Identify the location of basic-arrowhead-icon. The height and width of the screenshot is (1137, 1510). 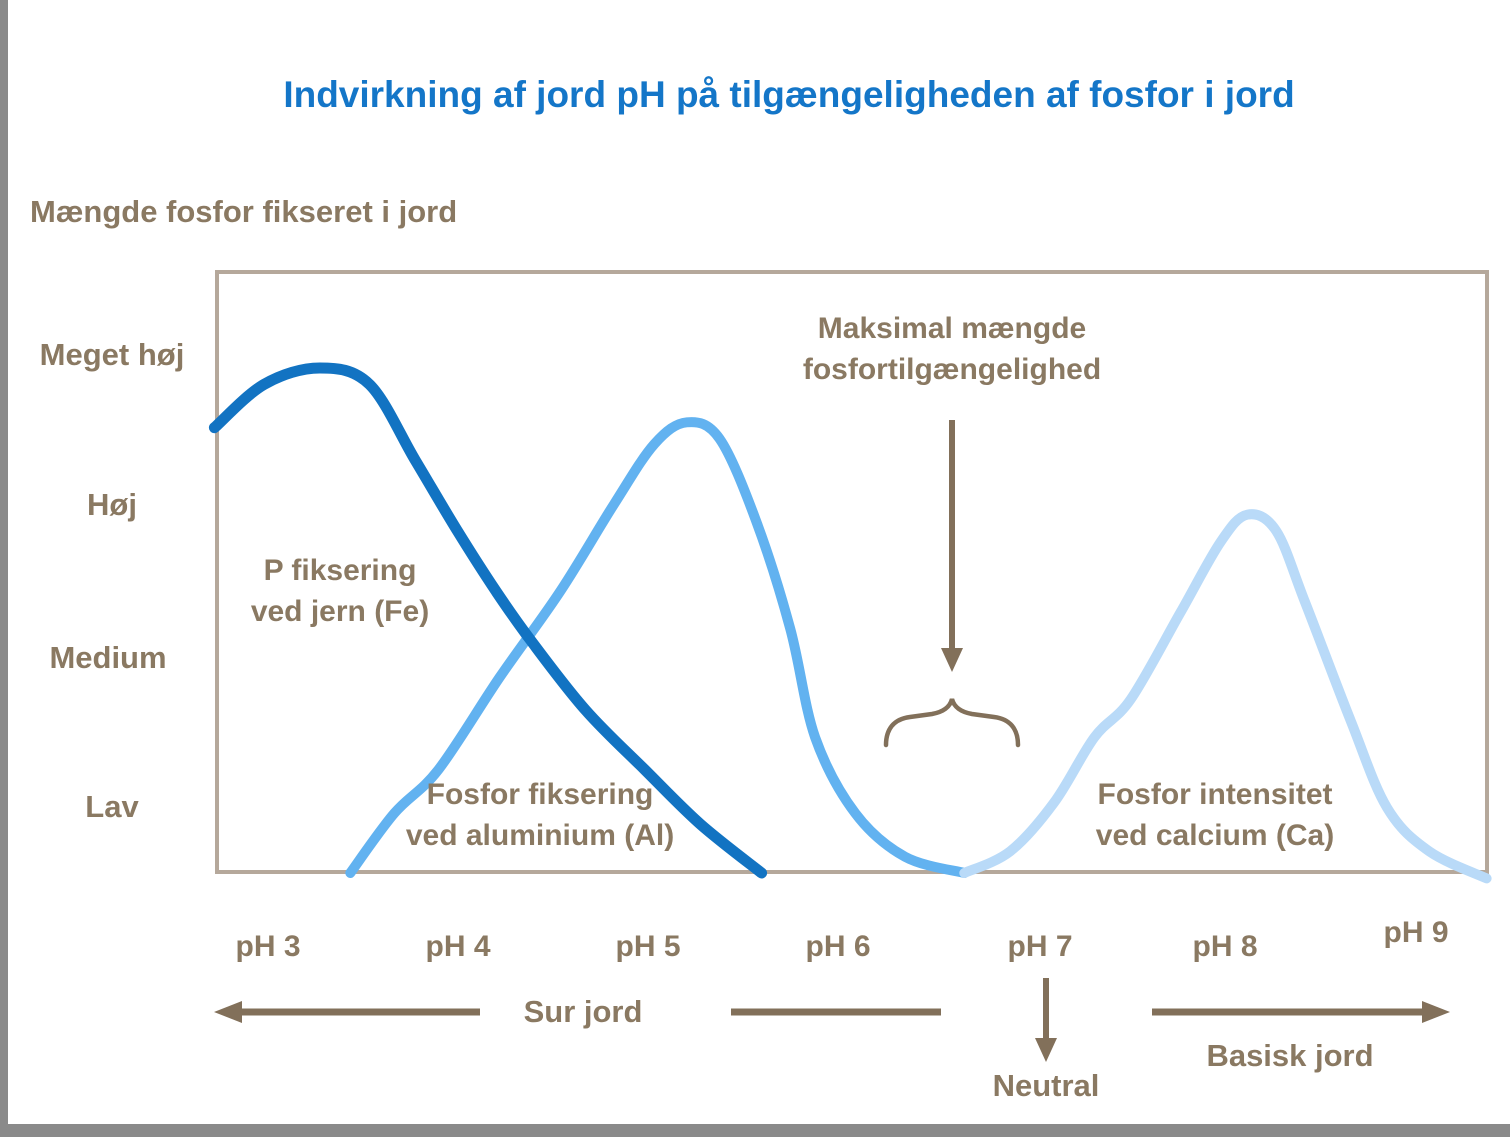
(1436, 1012).